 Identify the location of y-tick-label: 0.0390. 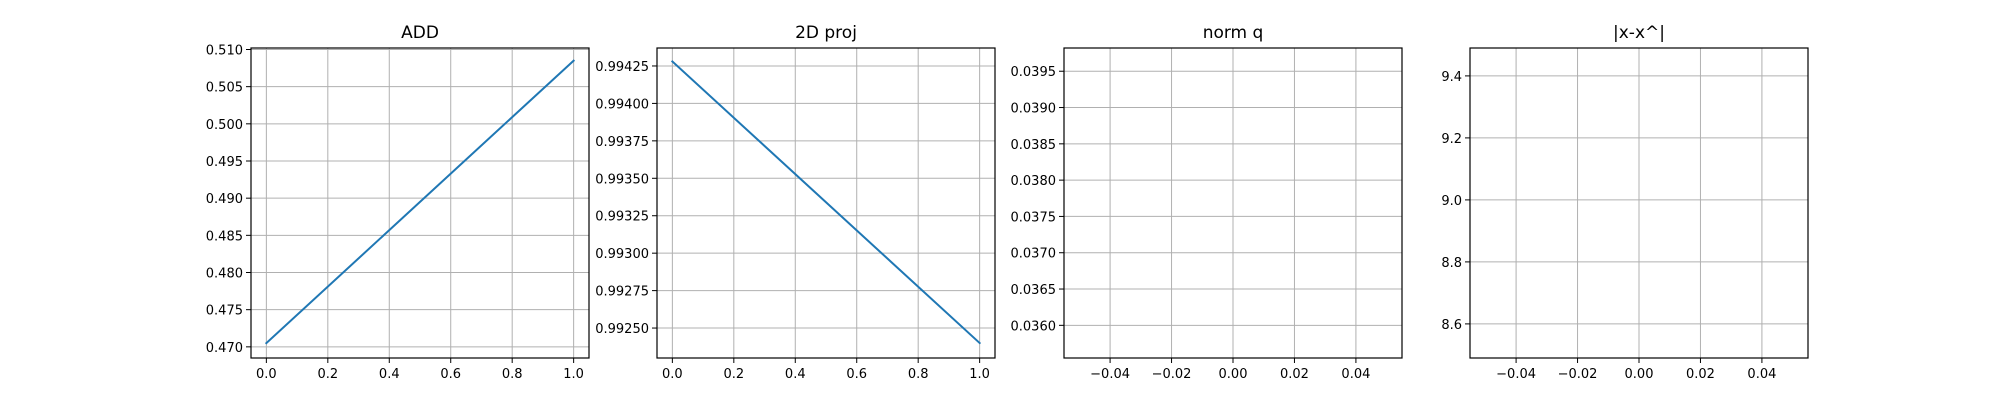
(1034, 109).